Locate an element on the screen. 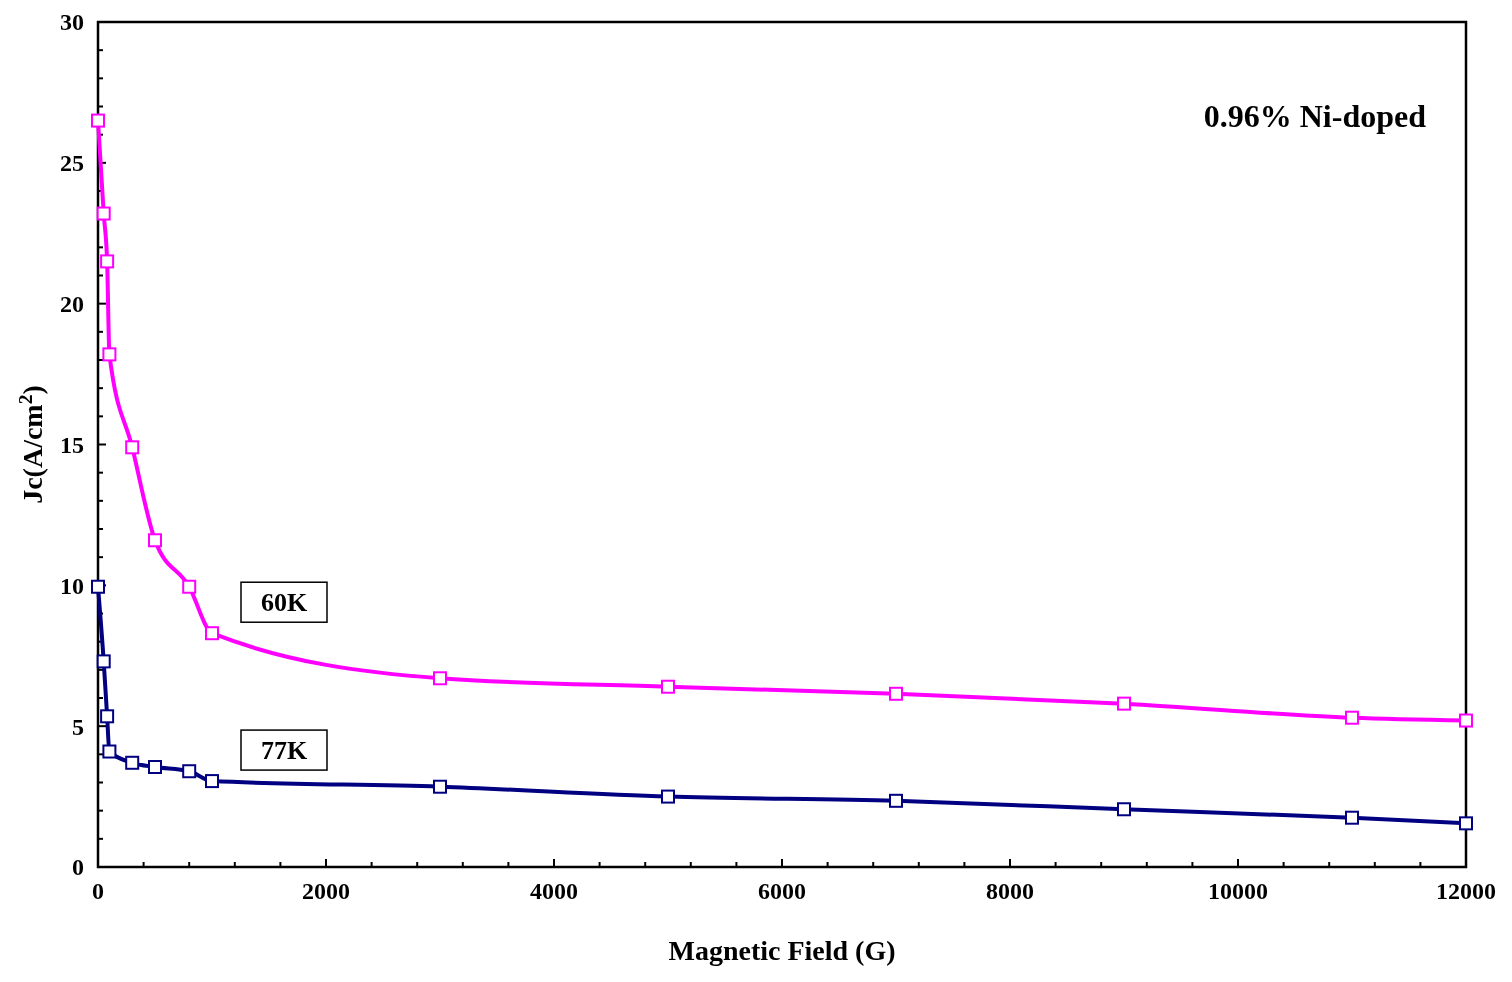 This screenshot has width=1512, height=982. y-tick-label: 5 is located at coordinates (78, 726).